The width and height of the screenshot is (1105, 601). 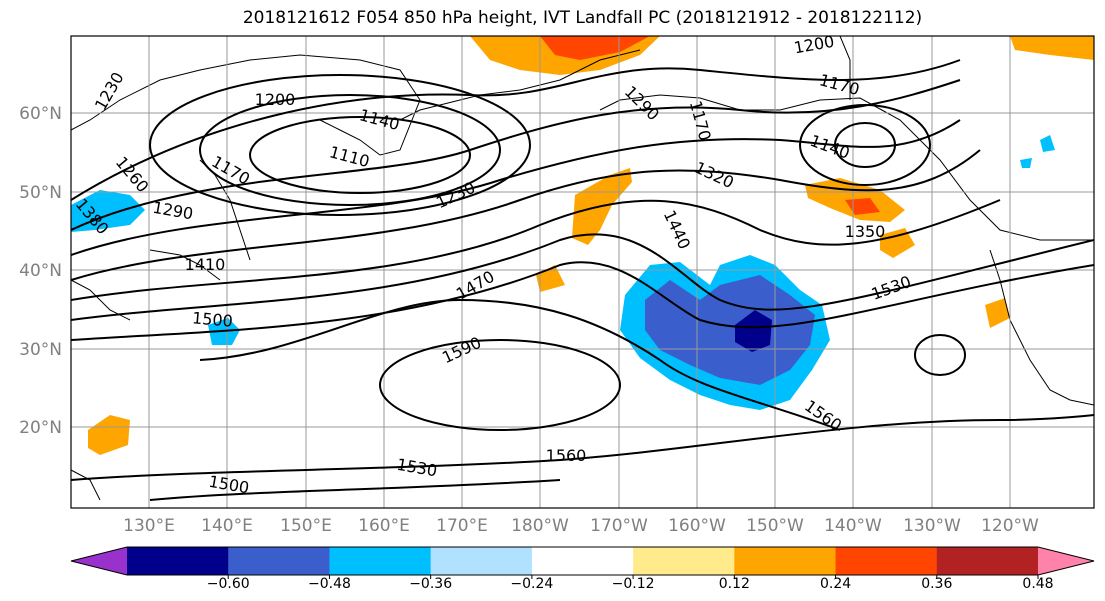 What do you see at coordinates (540, 526) in the screenshot?
I see `lon-label: 180°W` at bounding box center [540, 526].